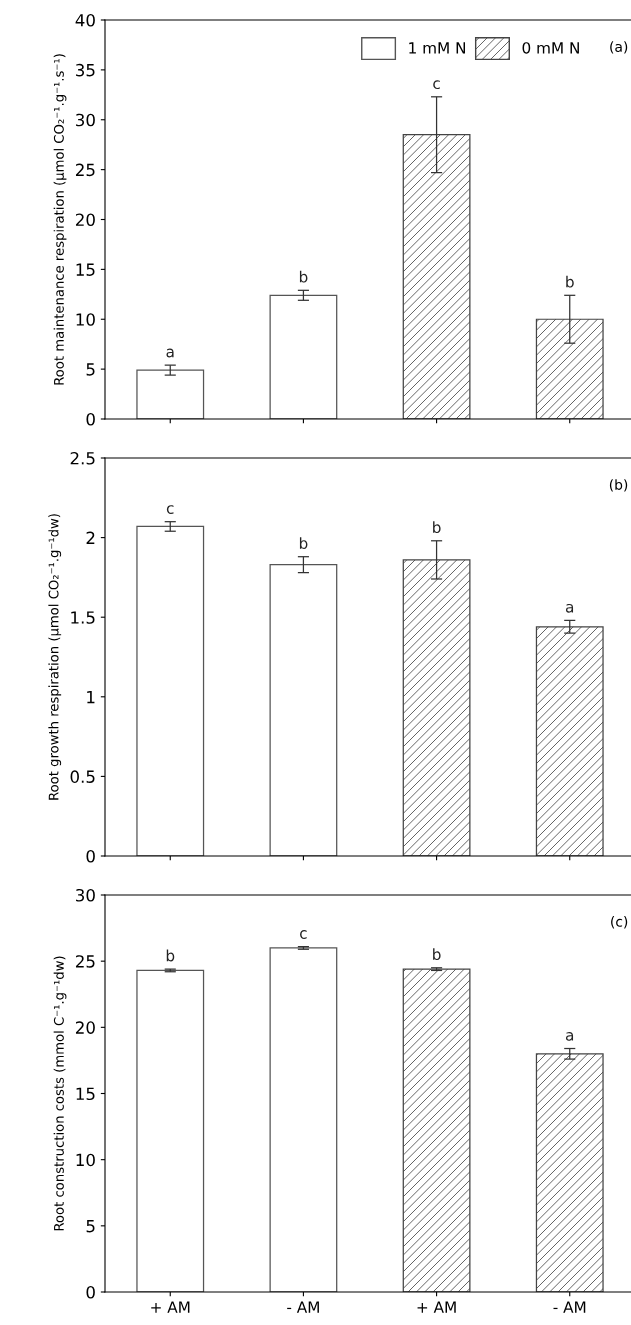 This screenshot has height=1325, width=631. What do you see at coordinates (619, 922) in the screenshot?
I see `annotation: (c)` at bounding box center [619, 922].